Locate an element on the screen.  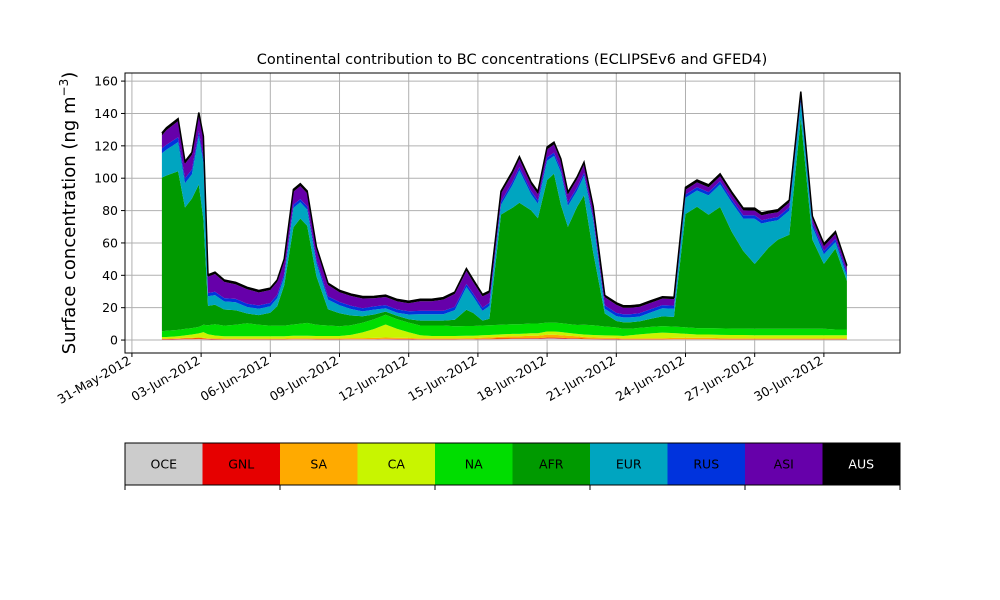
legend-label-oce: OCE is located at coordinates (164, 464).